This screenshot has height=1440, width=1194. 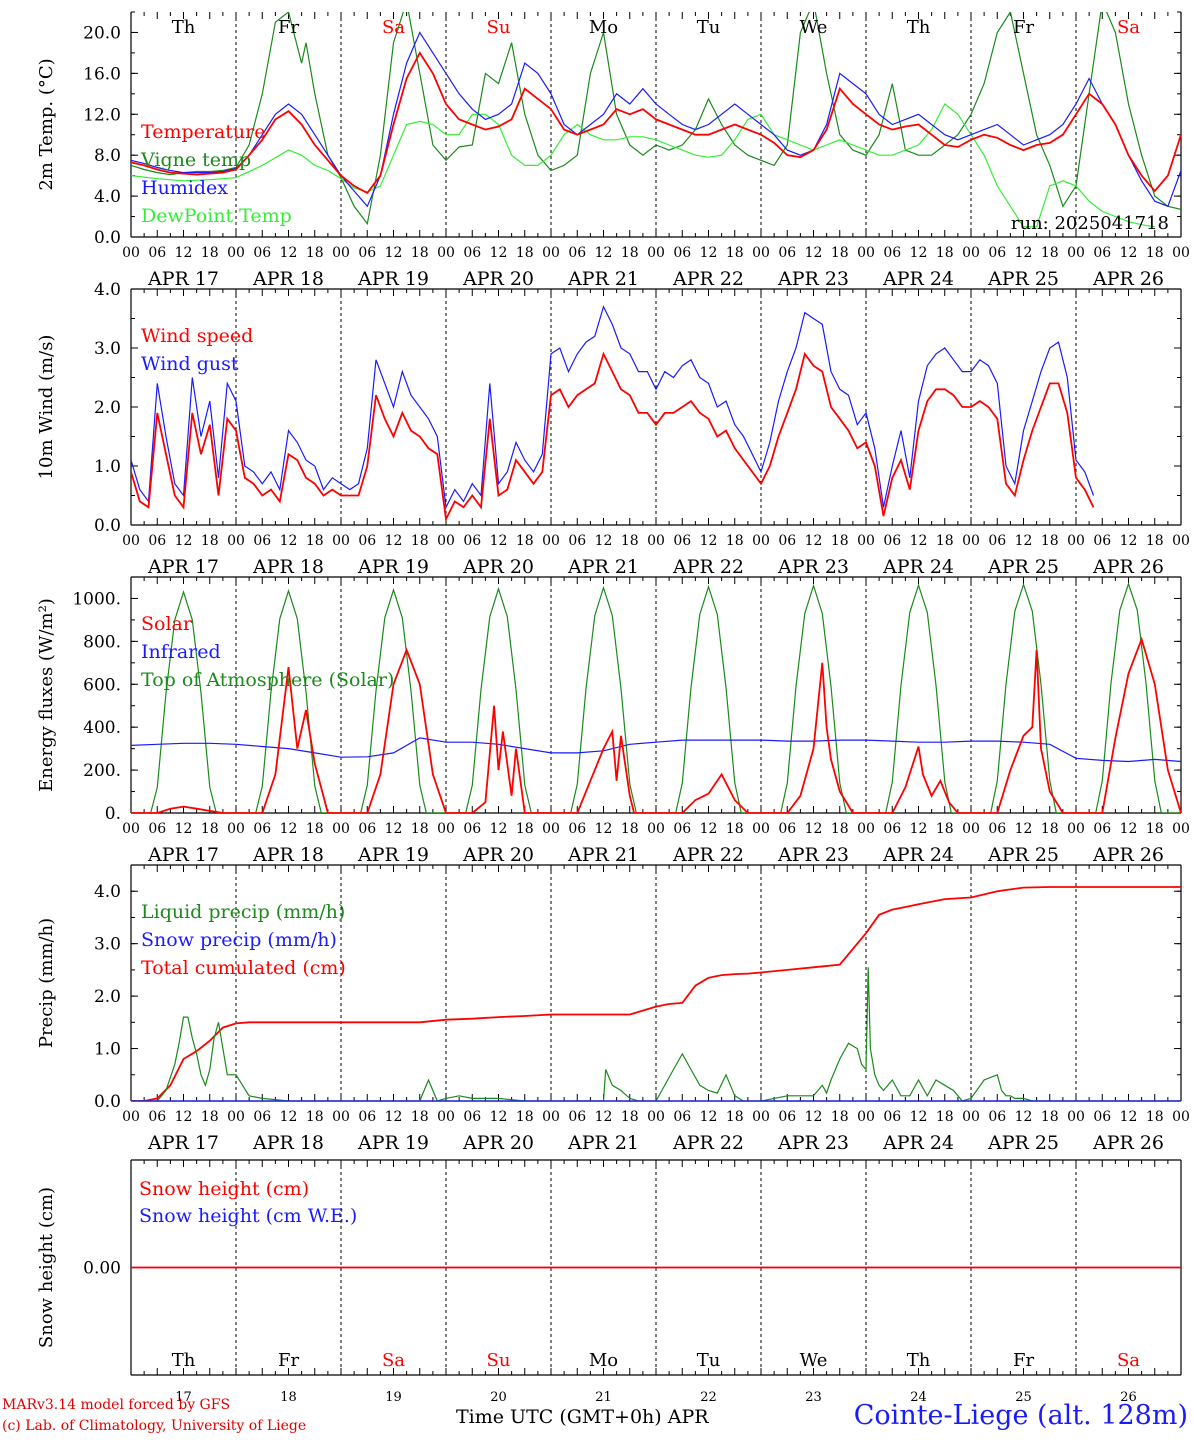 I want to click on y-tick-label: 0.0, so click(x=107, y=526).